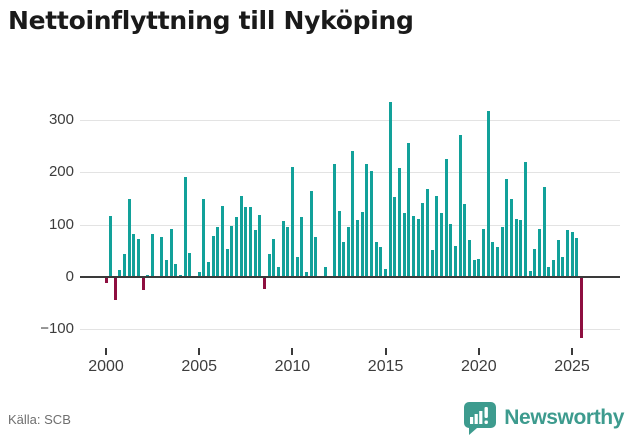  I want to click on zero-axis-line, so click(350, 277).